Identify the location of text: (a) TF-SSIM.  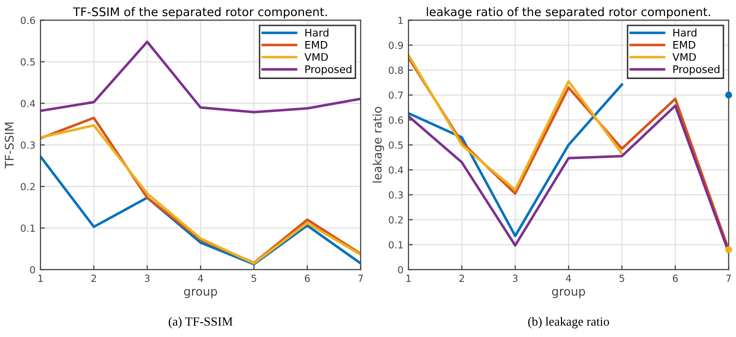
(200, 322).